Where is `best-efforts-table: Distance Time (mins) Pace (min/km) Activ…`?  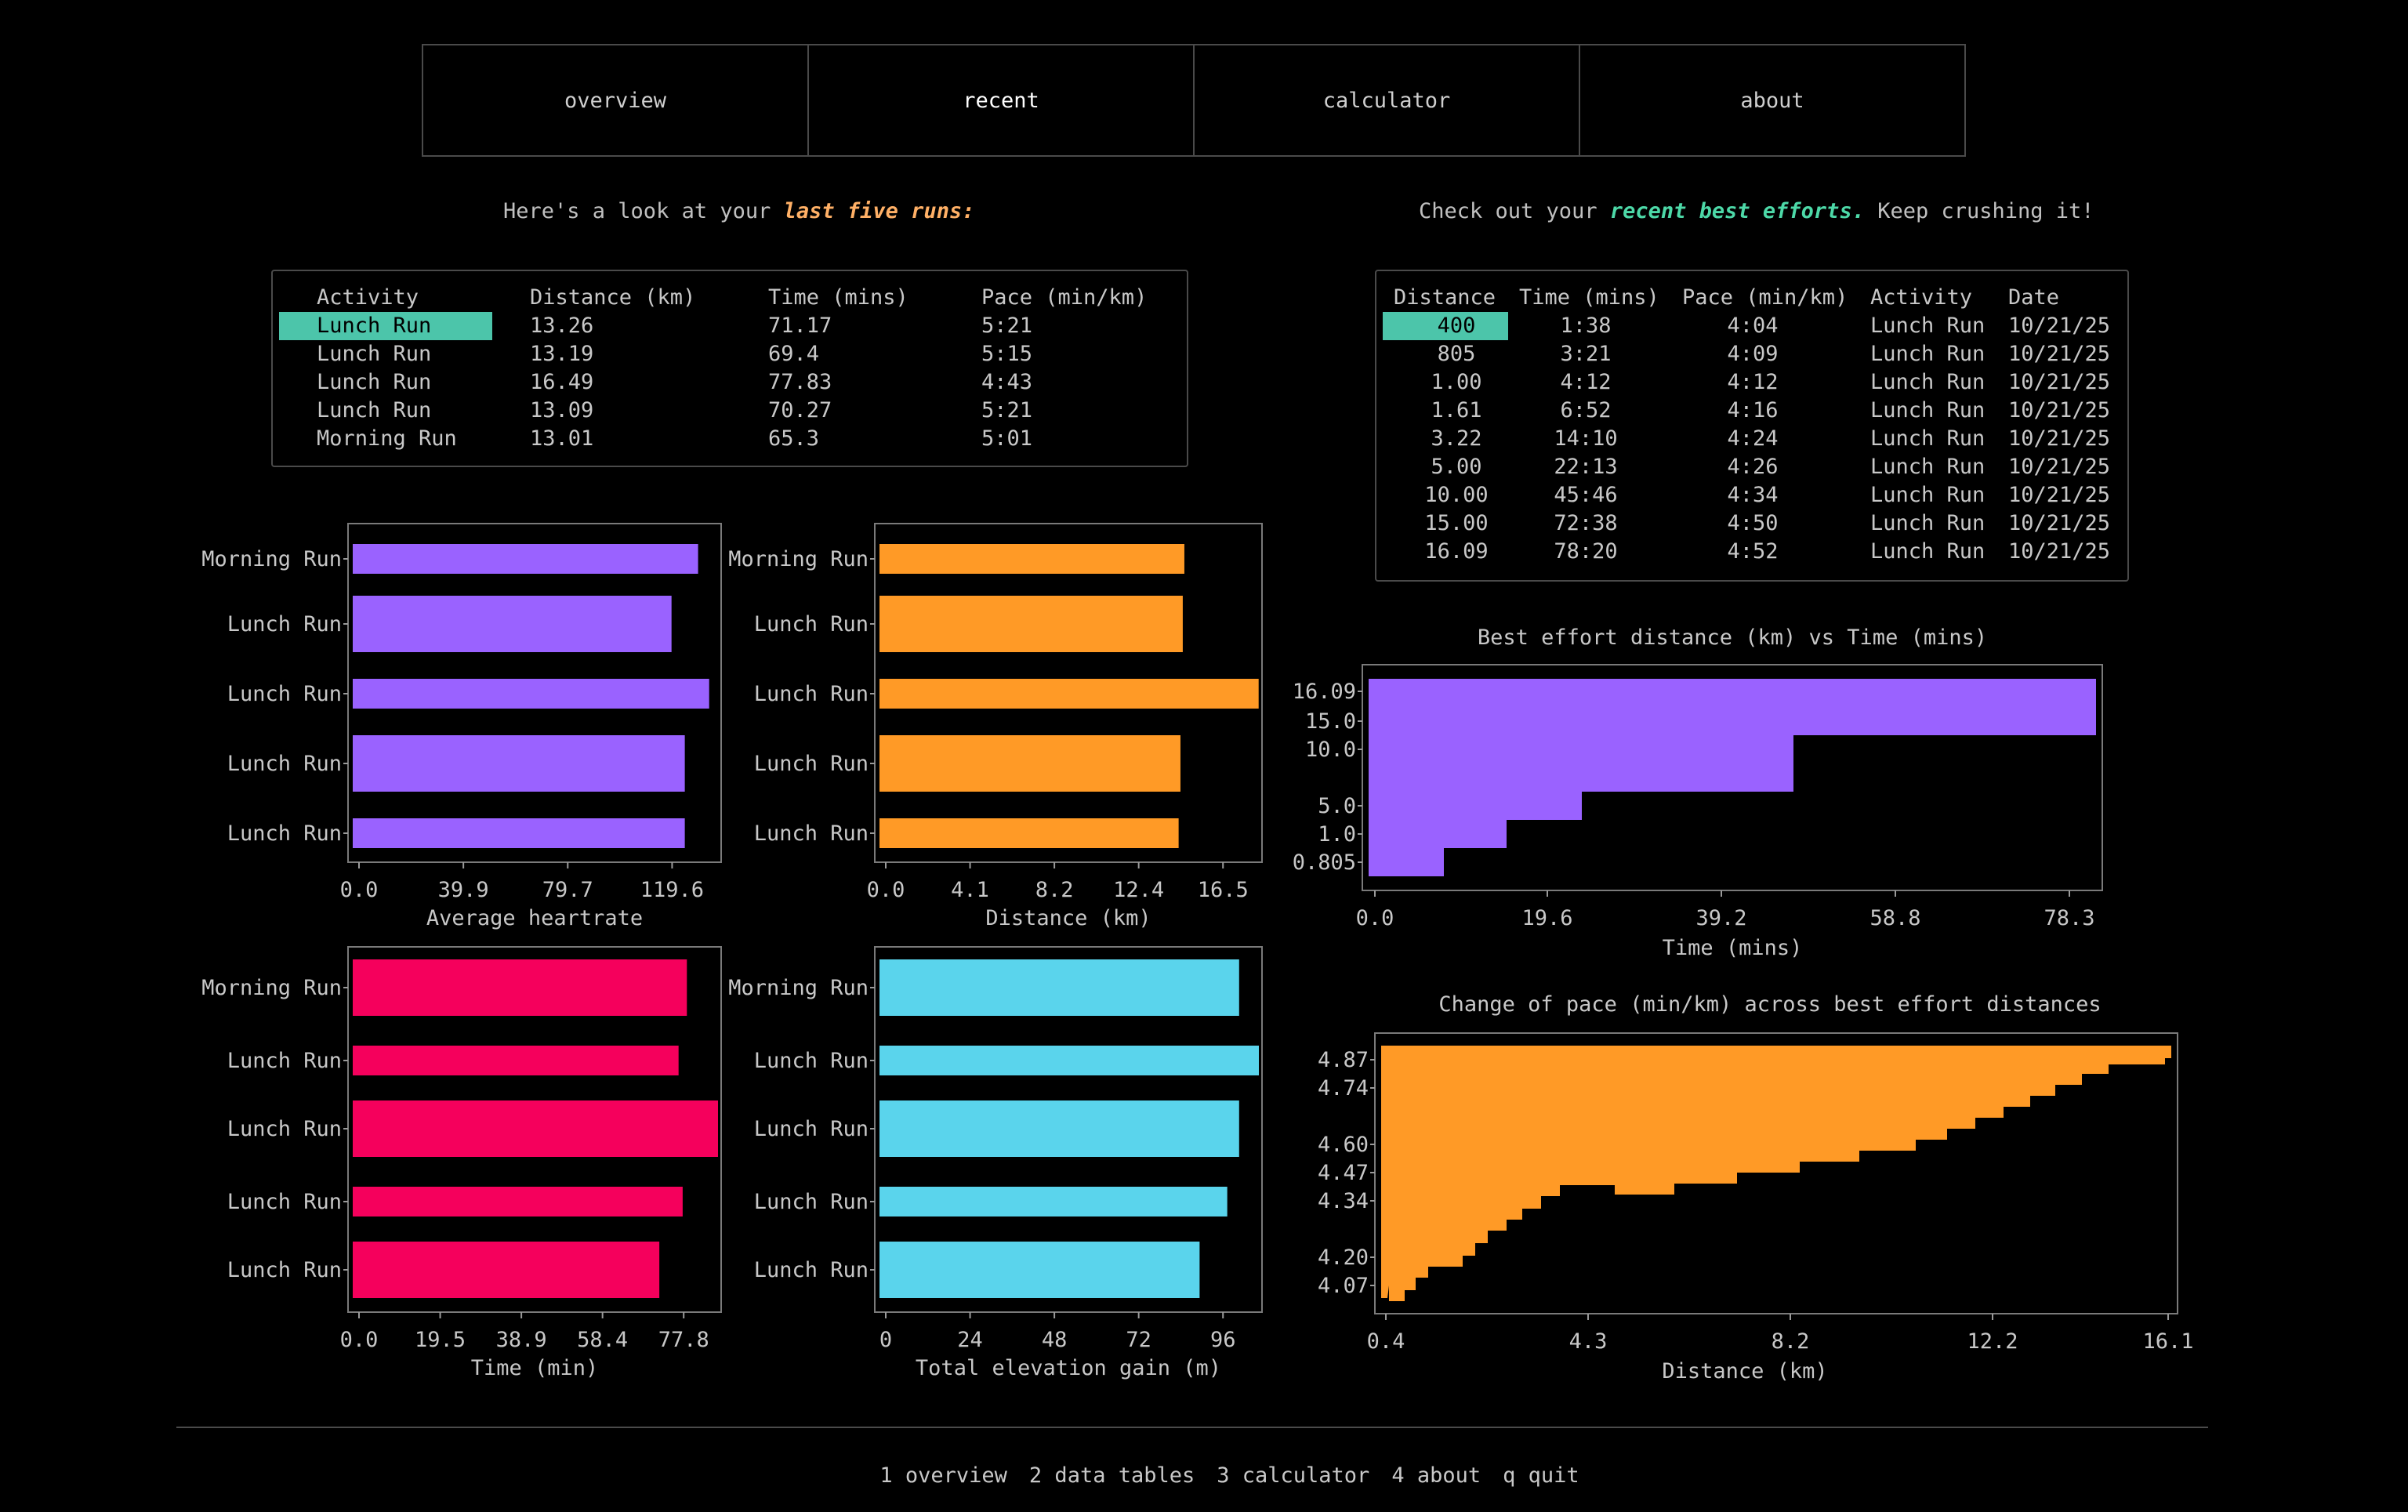 best-efforts-table: Distance Time (mins) Pace (min/km) Activ… is located at coordinates (1752, 426).